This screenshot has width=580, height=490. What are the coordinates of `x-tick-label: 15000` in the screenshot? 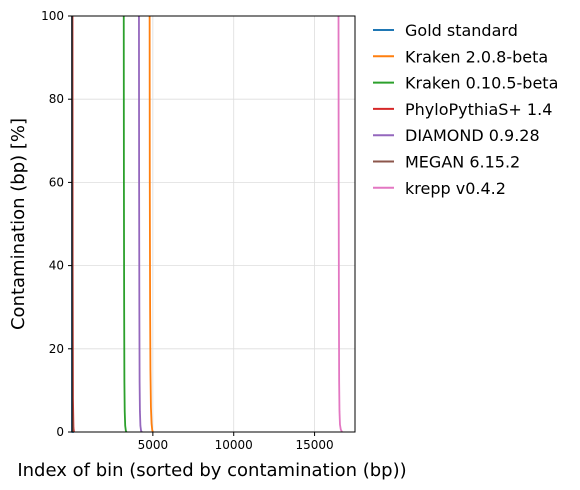 It's located at (314, 445).